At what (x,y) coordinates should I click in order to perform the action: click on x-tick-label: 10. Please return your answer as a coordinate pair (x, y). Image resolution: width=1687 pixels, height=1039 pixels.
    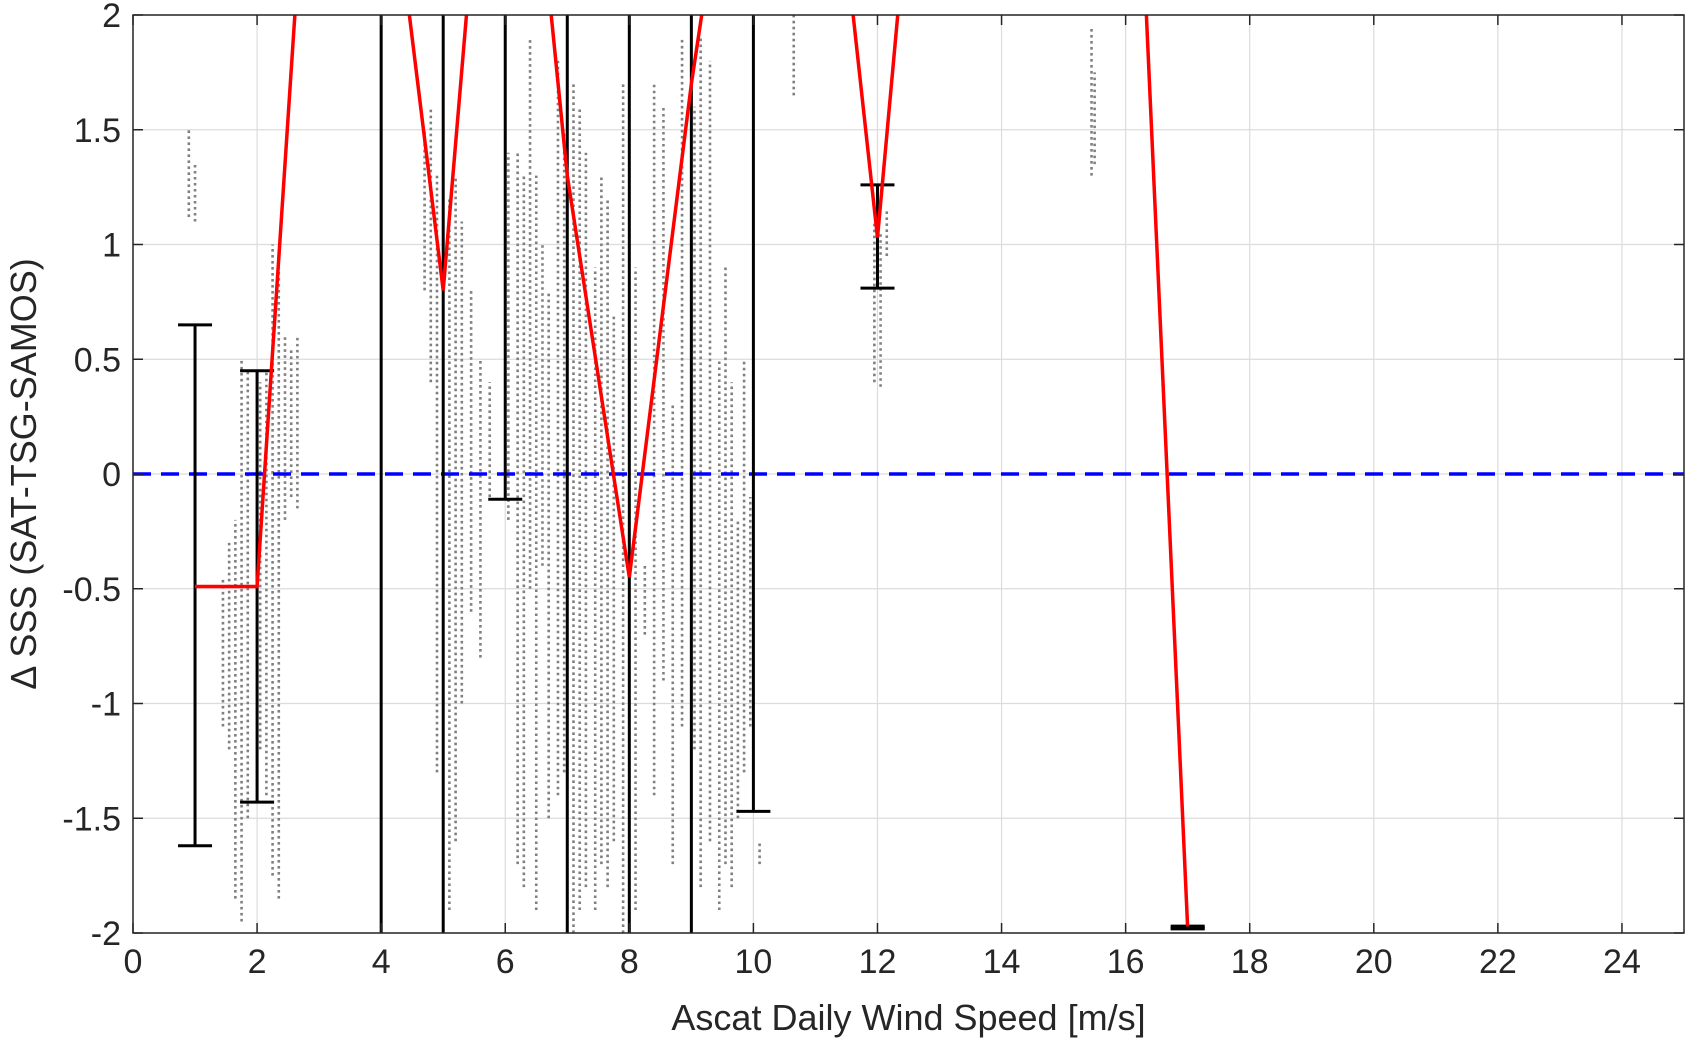
    Looking at the image, I should click on (753, 962).